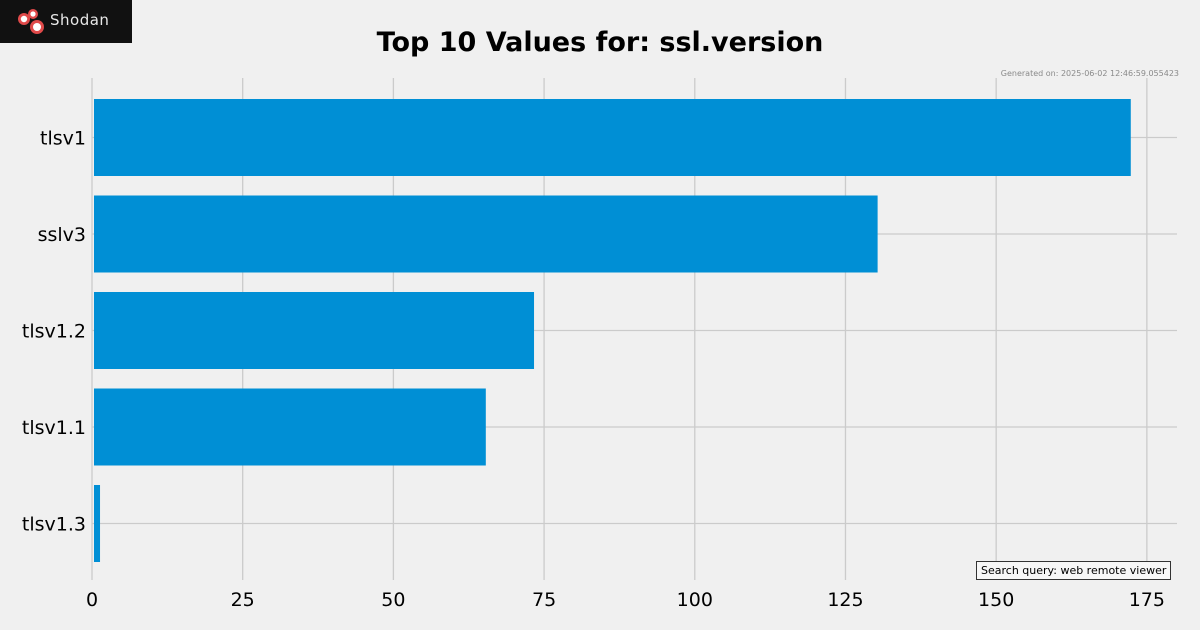 The width and height of the screenshot is (1200, 630). What do you see at coordinates (243, 600) in the screenshot?
I see `x-tick-label: 25` at bounding box center [243, 600].